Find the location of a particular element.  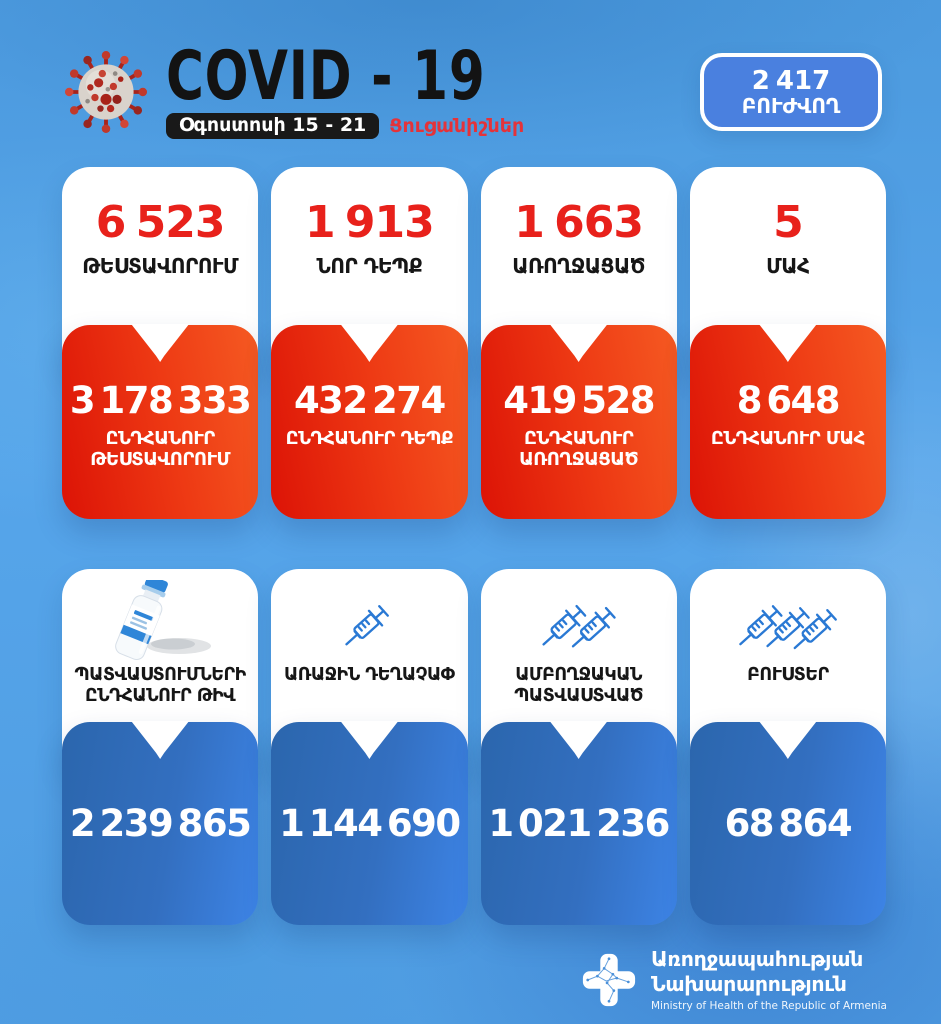

coronavirus-icon is located at coordinates (106, 92).